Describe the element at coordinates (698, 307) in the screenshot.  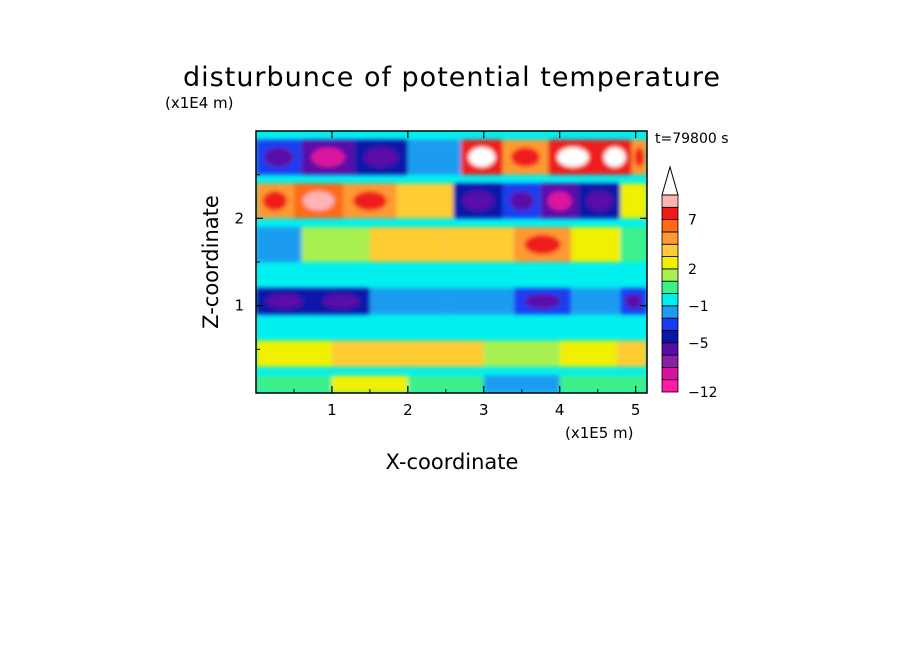
I see `colorbar-label: −1` at that location.